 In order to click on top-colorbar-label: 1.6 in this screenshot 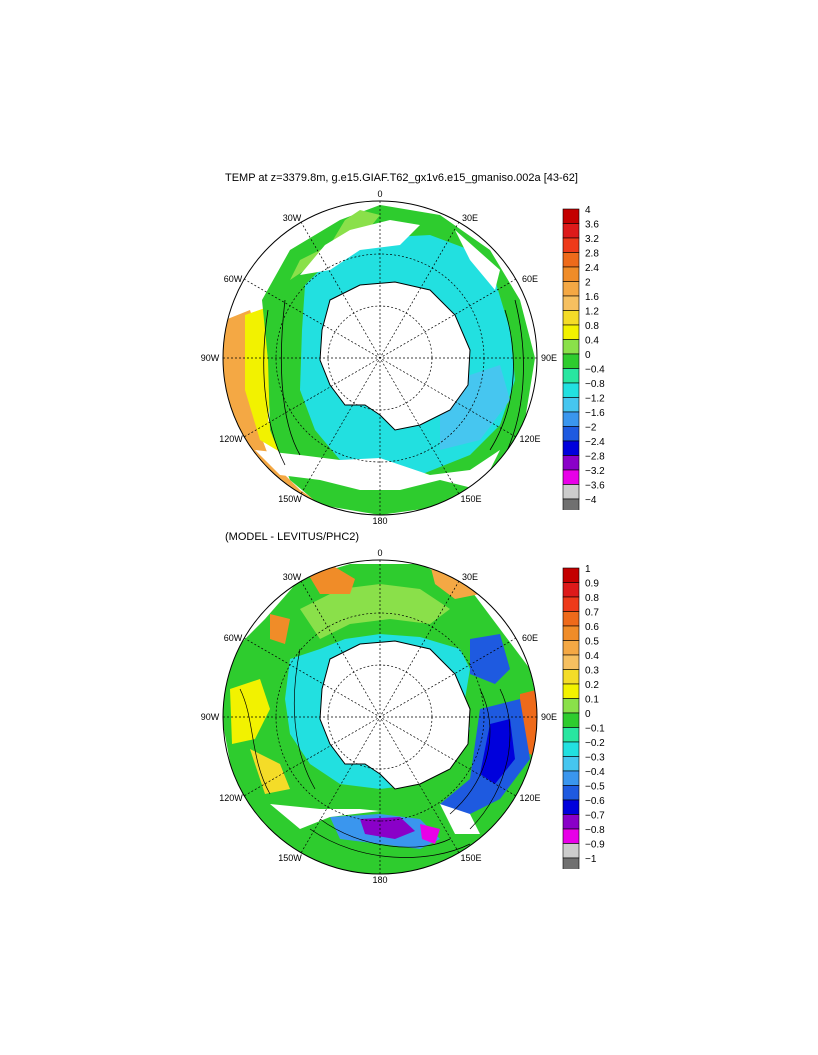, I will do `click(592, 297)`.